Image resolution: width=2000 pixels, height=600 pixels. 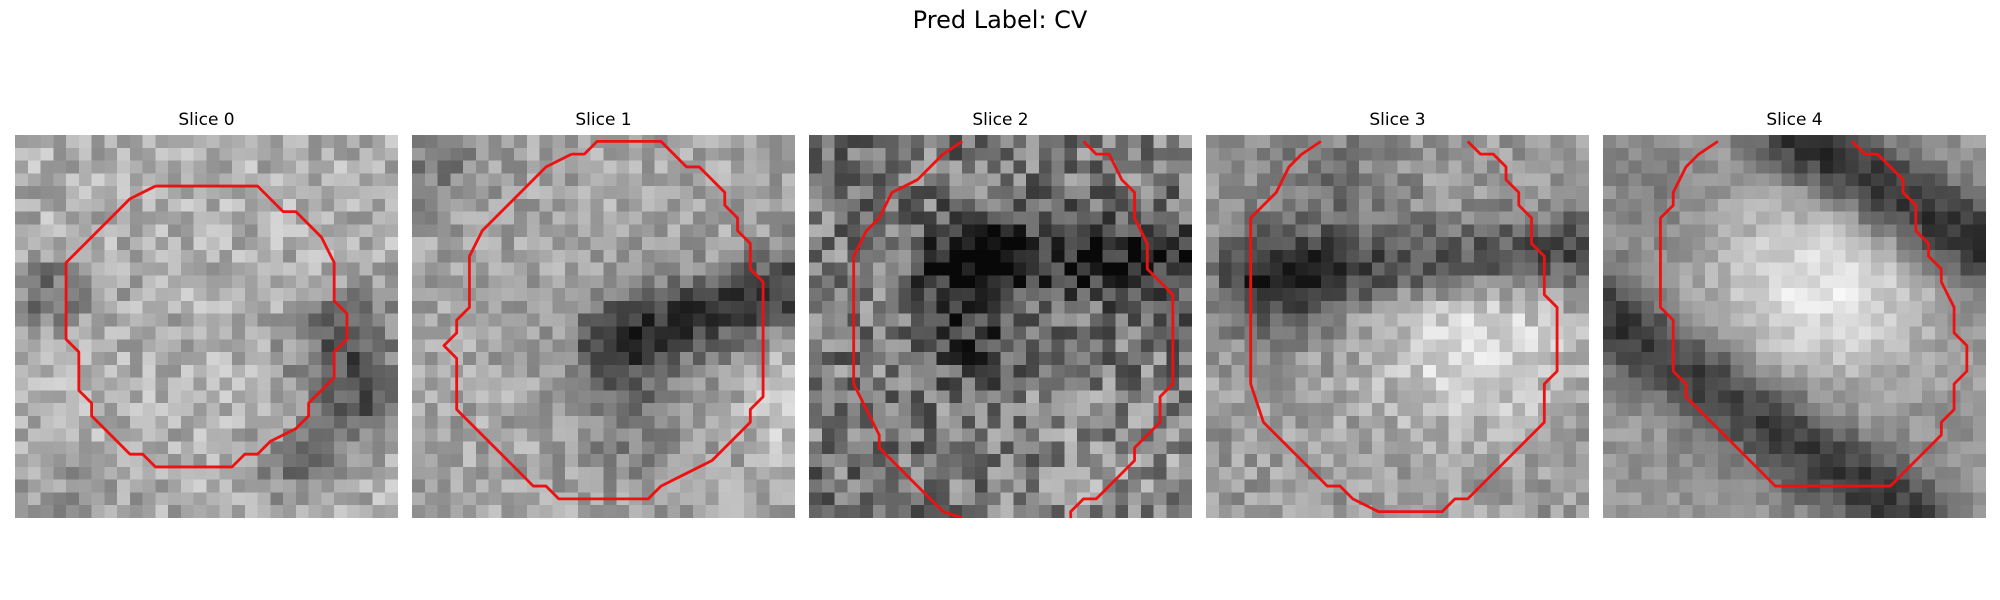 What do you see at coordinates (1794, 120) in the screenshot?
I see `slice-title-4: Slice 4` at bounding box center [1794, 120].